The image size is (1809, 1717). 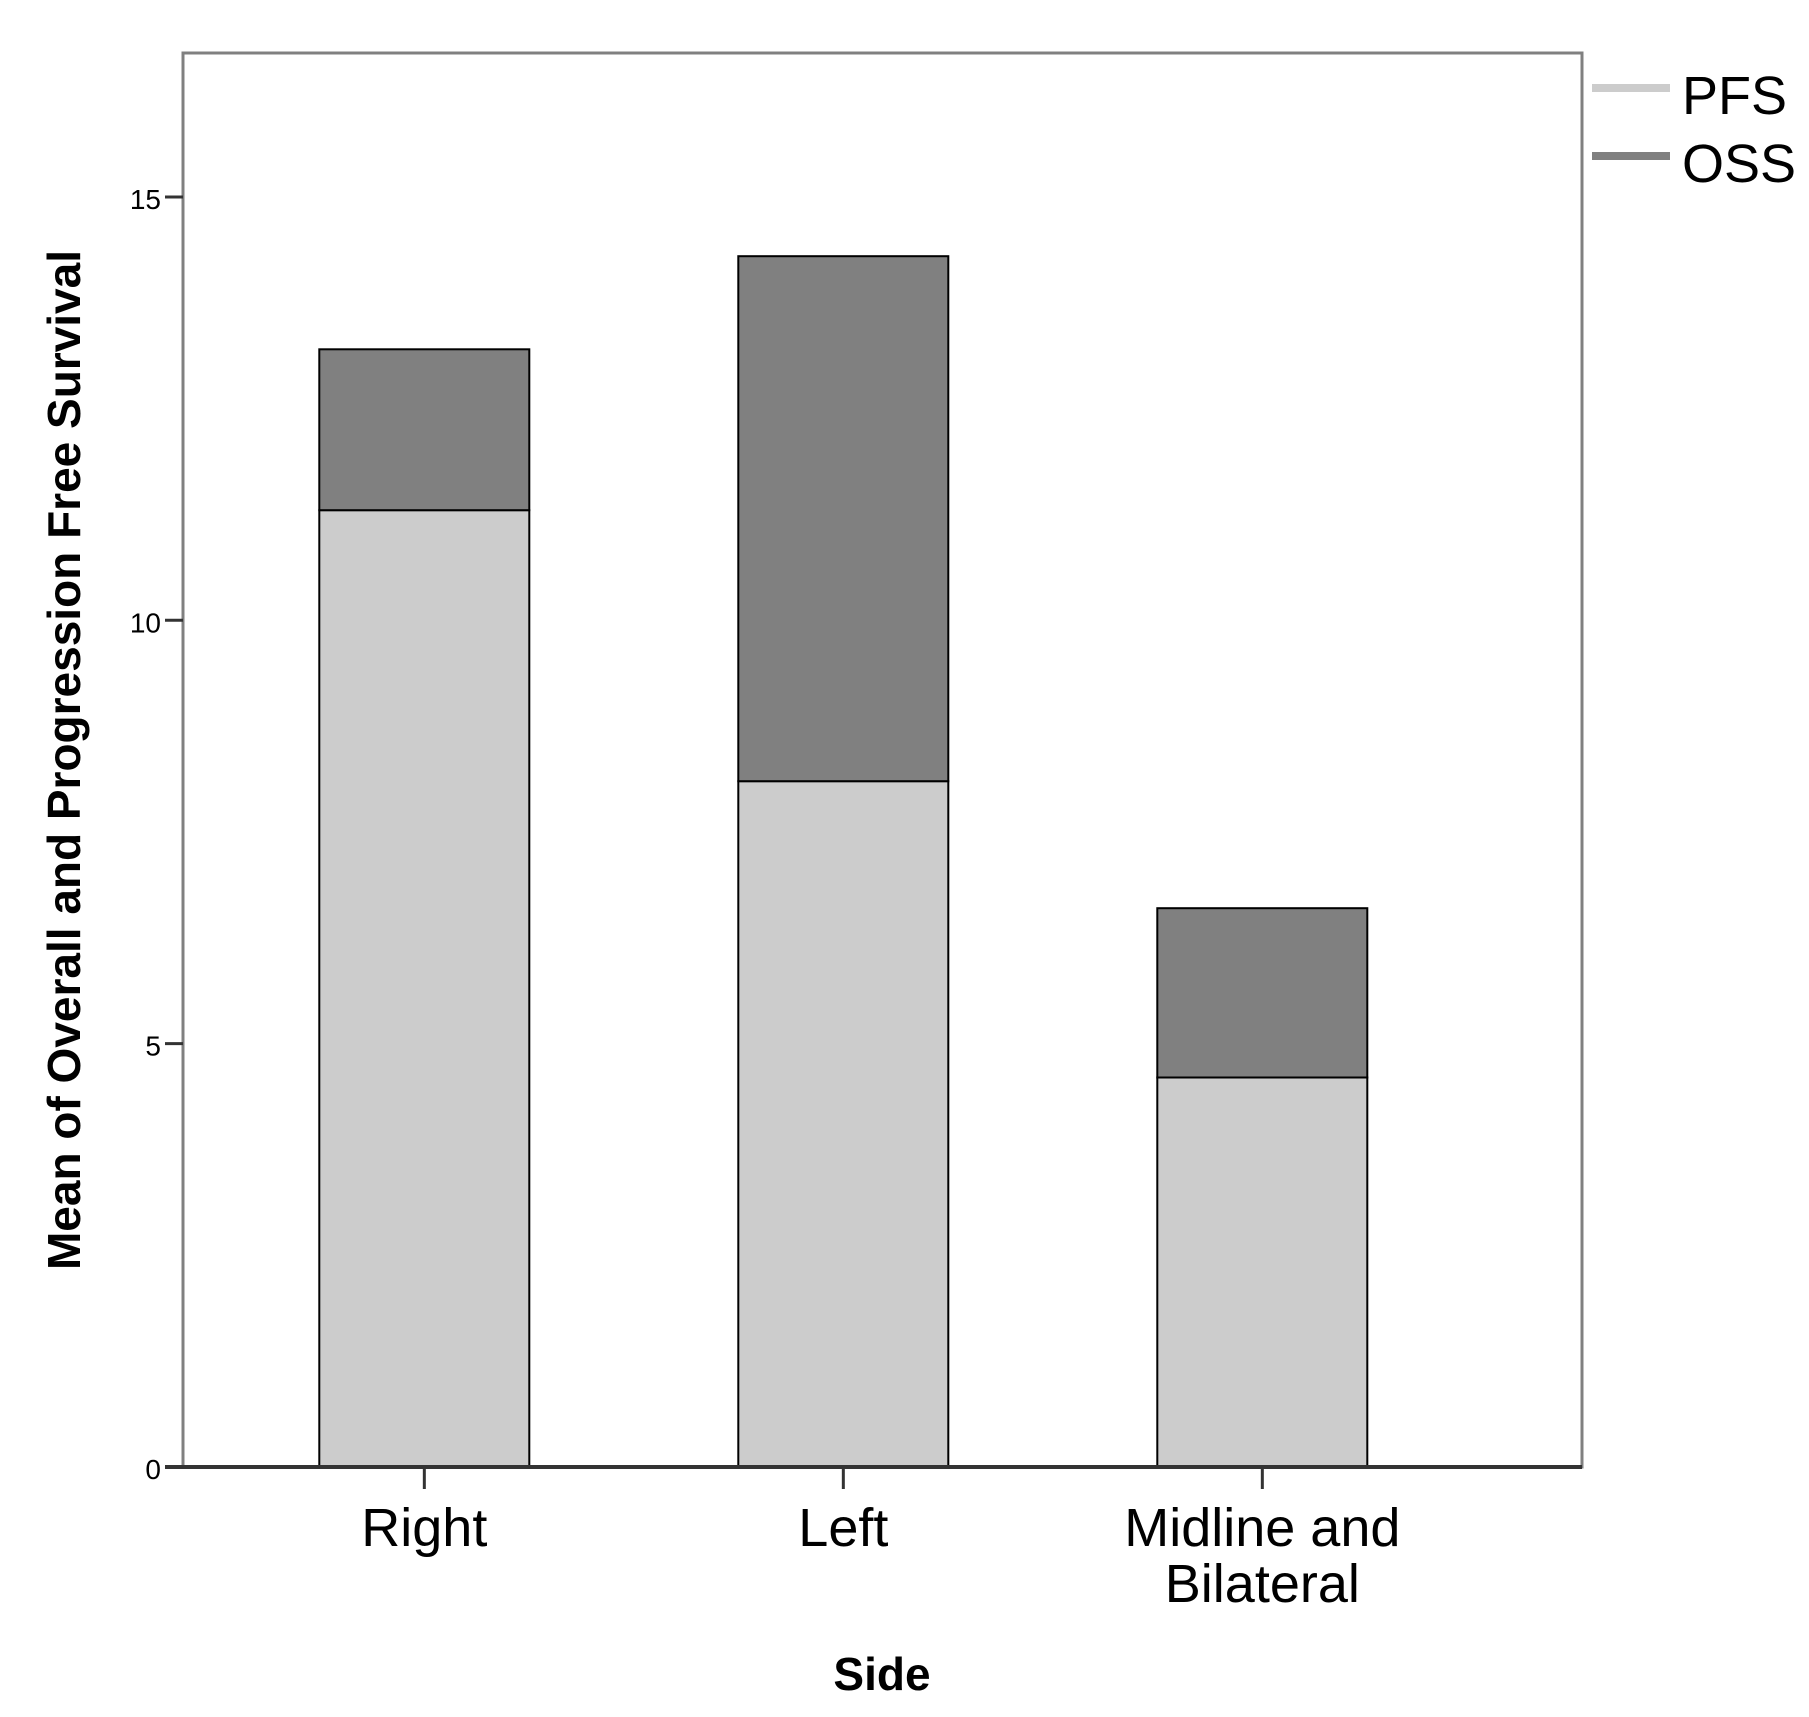 I want to click on x-axis-title: Side, so click(x=881, y=1674).